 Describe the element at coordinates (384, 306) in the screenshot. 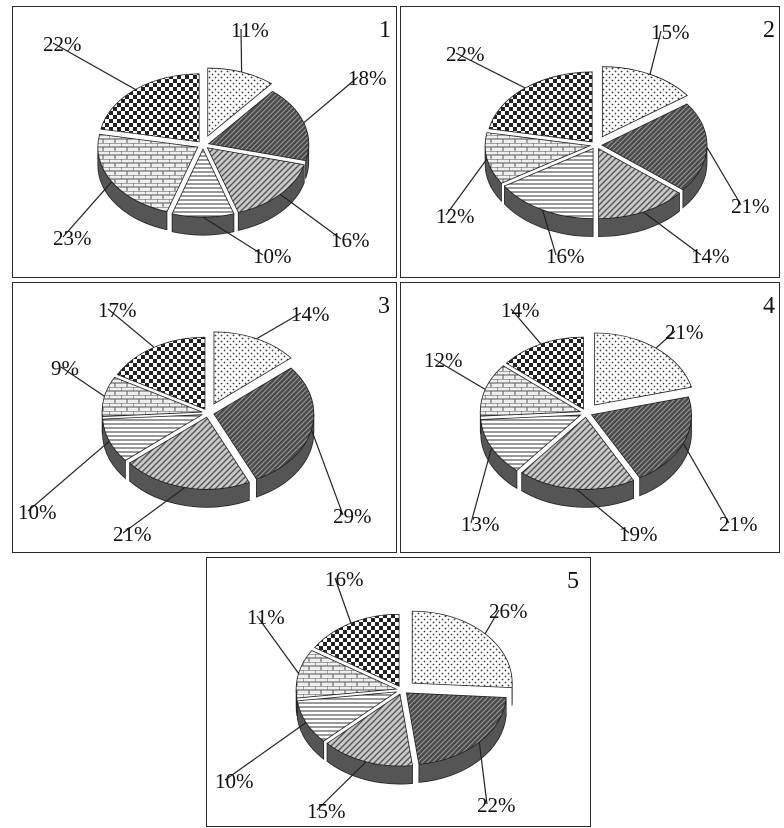

I see `panel-number: 3` at that location.